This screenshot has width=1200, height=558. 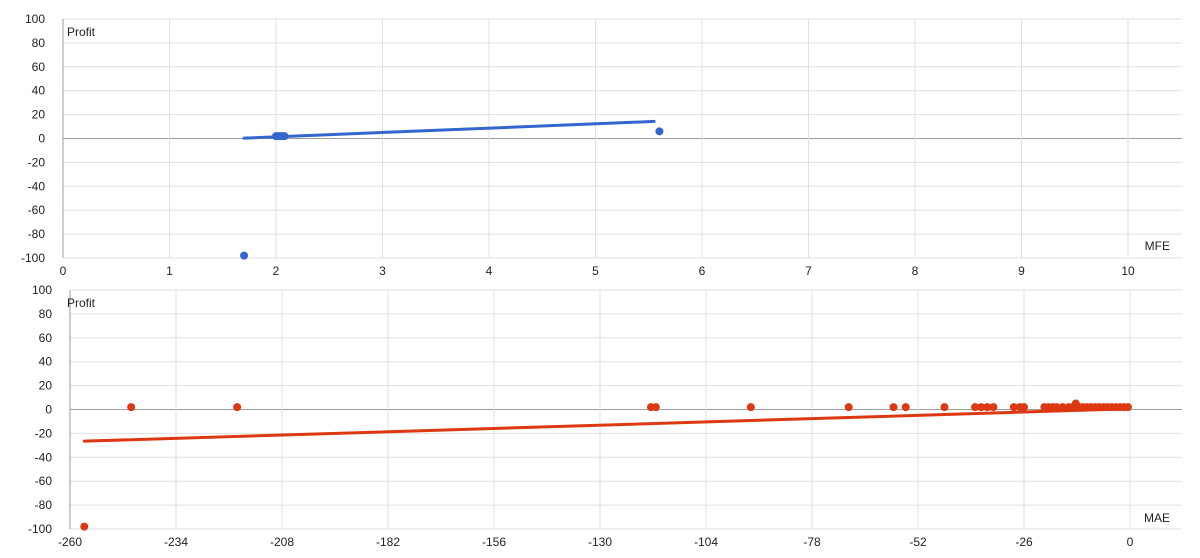 I want to click on mae-y-tick-label: 40, so click(x=46, y=362).